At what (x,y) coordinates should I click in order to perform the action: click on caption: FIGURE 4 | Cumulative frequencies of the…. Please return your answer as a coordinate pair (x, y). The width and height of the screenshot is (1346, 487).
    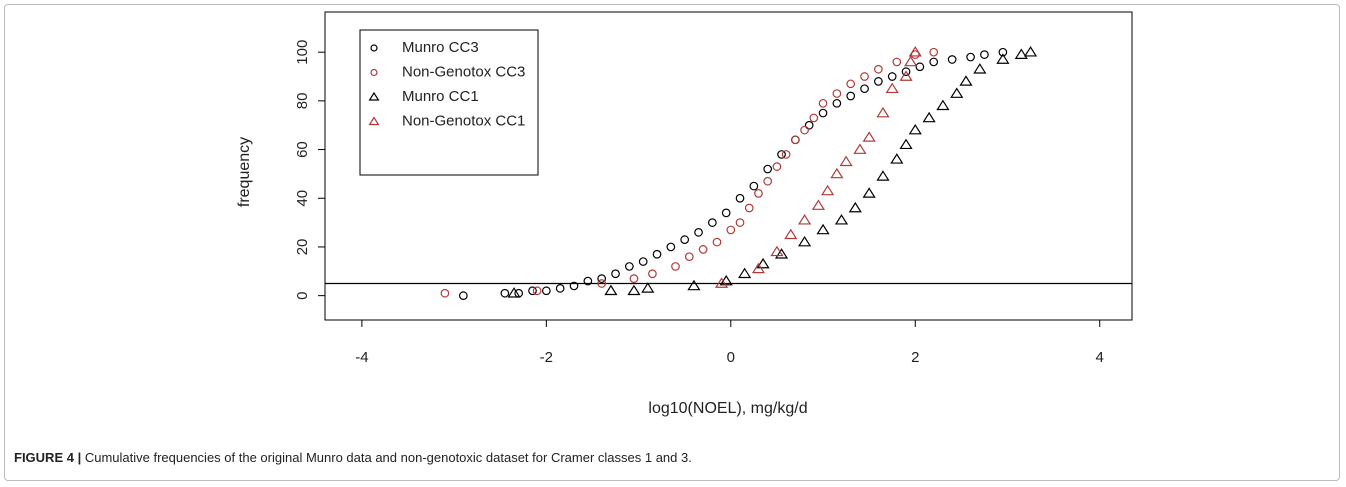
    Looking at the image, I should click on (353, 457).